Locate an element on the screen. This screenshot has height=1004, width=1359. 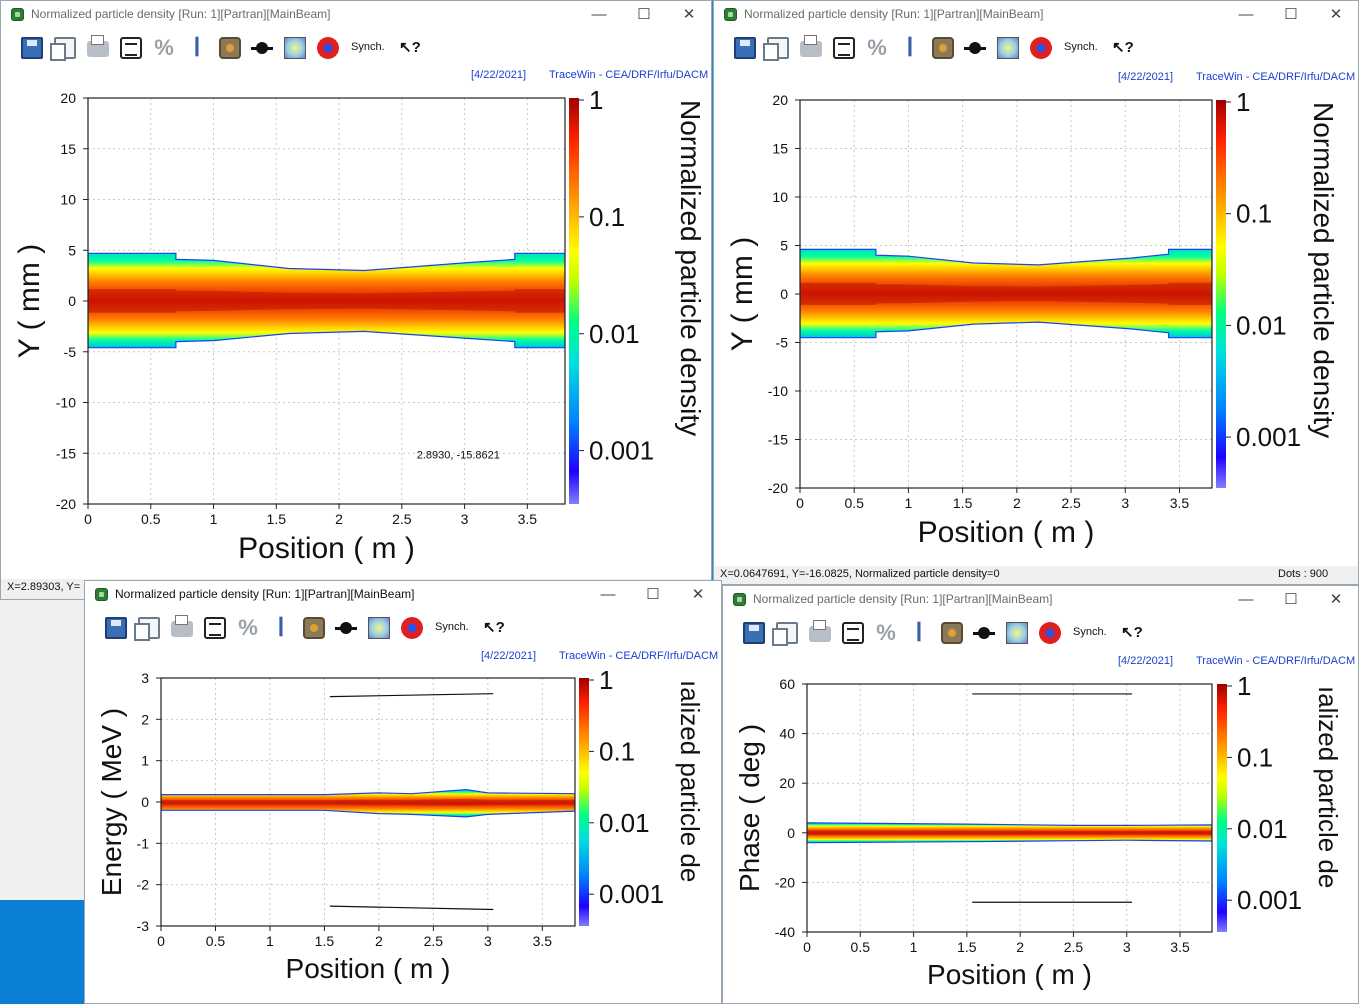
y-tick-label: 0 is located at coordinates (784, 294).